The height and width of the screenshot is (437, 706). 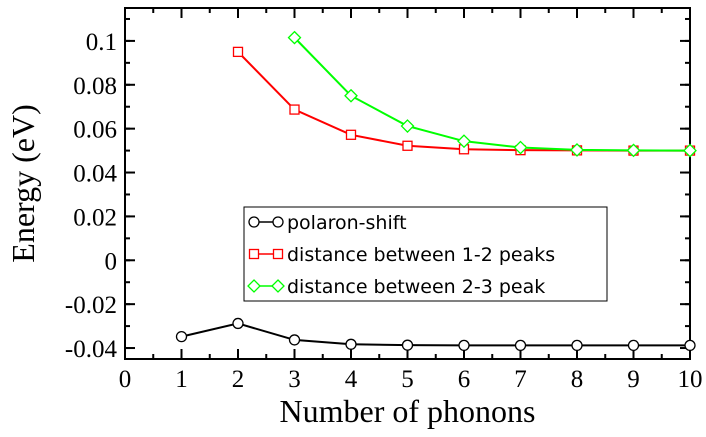 What do you see at coordinates (95, 130) in the screenshot?
I see `y-tick-label: 0.06` at bounding box center [95, 130].